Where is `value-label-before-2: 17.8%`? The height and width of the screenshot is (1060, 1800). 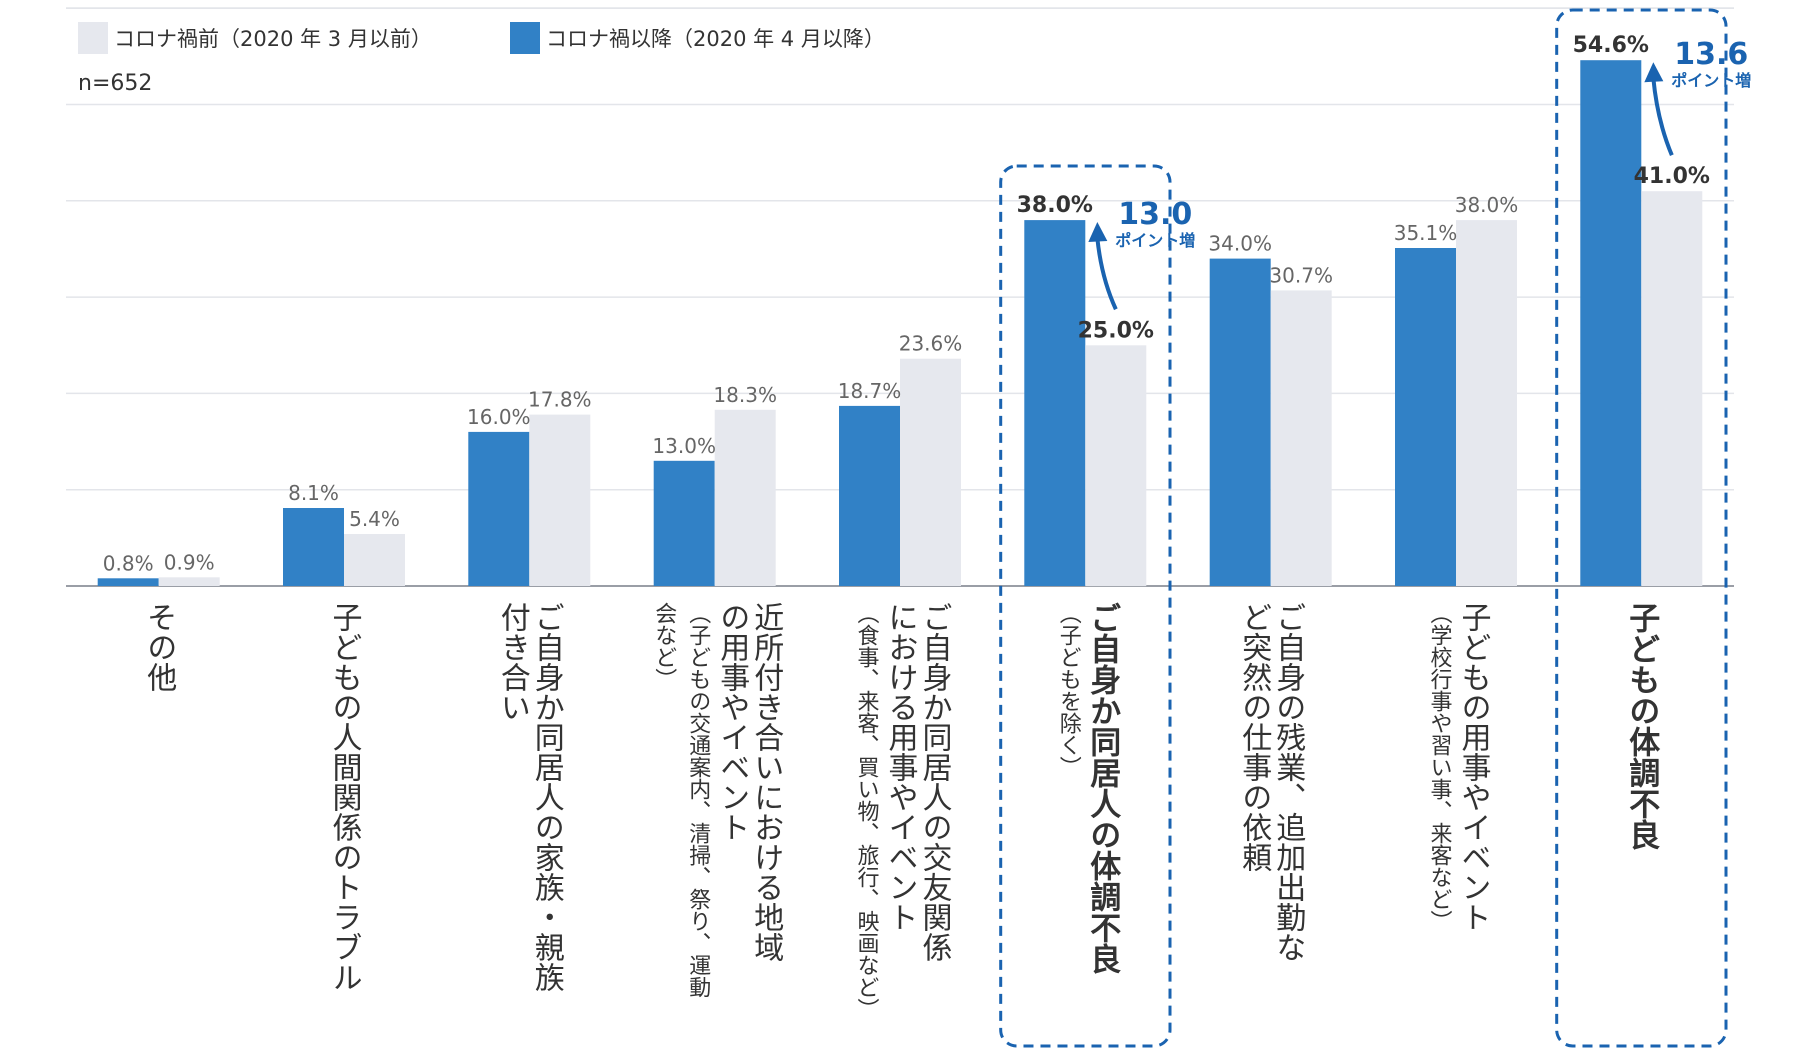 value-label-before-2: 17.8% is located at coordinates (560, 400).